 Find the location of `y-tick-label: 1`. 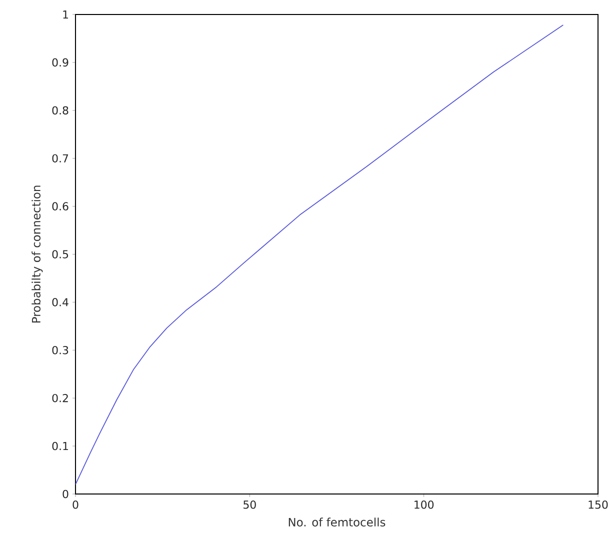

y-tick-label: 1 is located at coordinates (65, 14).